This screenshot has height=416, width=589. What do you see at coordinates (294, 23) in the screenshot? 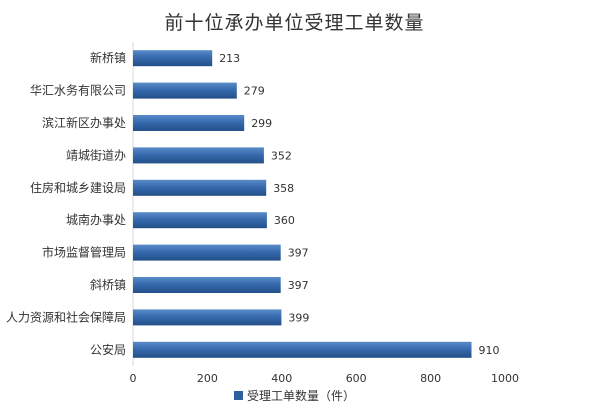
I see `chart-title: 前十位承办单位受理工单数量` at bounding box center [294, 23].